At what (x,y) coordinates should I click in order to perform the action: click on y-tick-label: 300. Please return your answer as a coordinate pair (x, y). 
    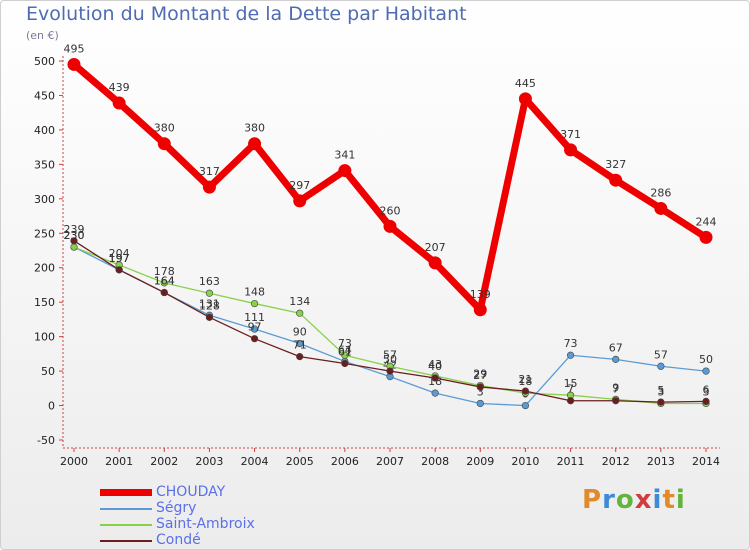
    Looking at the image, I should click on (44, 199).